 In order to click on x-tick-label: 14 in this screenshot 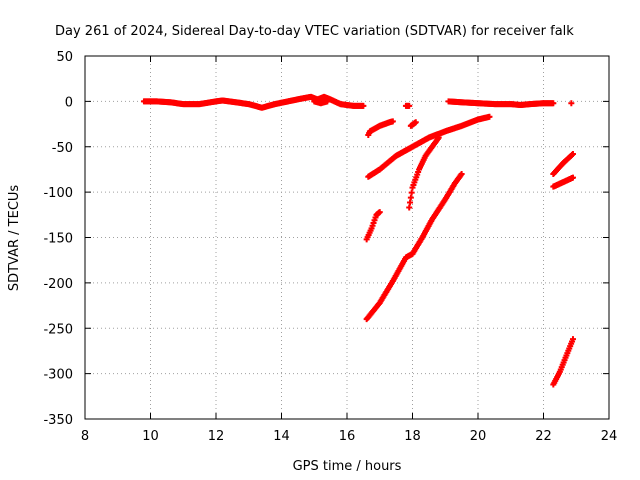, I will do `click(281, 436)`.